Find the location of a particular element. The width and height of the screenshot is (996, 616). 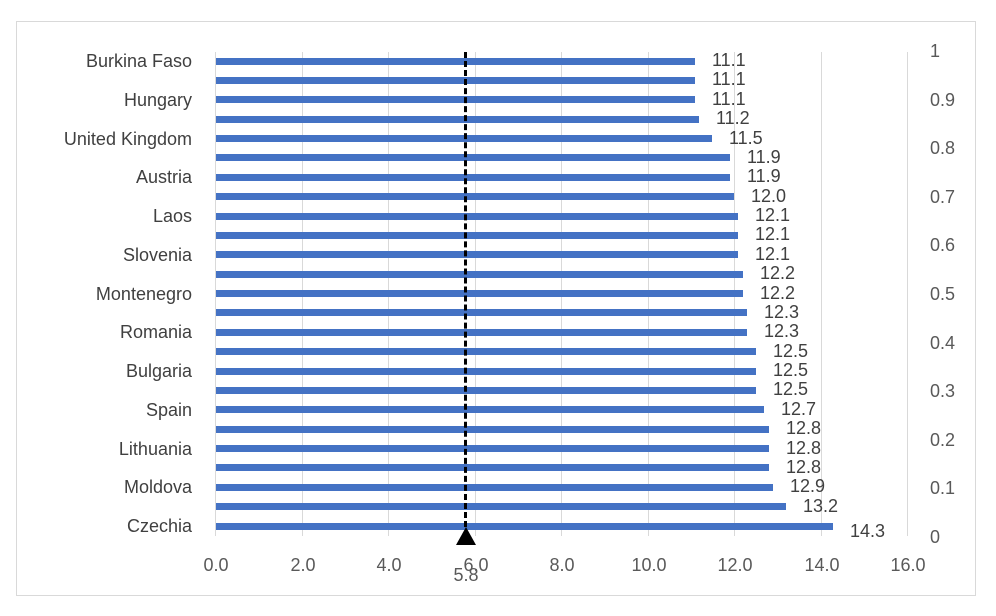

data-label: 12.0 is located at coordinates (769, 196).